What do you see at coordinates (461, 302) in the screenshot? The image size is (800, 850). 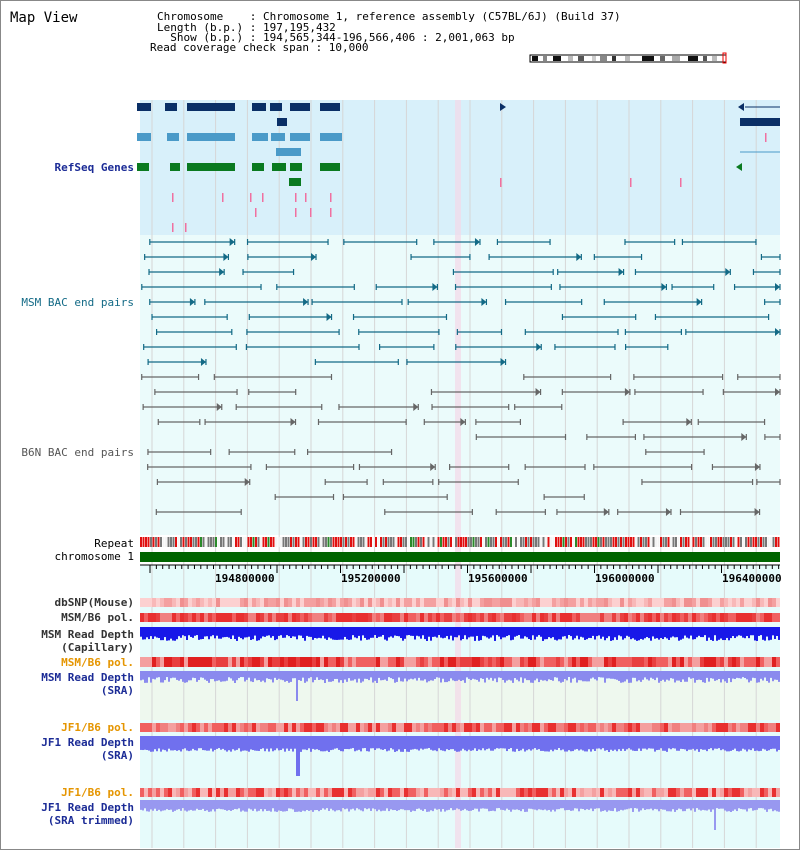 I see `msm-bac-track` at bounding box center [461, 302].